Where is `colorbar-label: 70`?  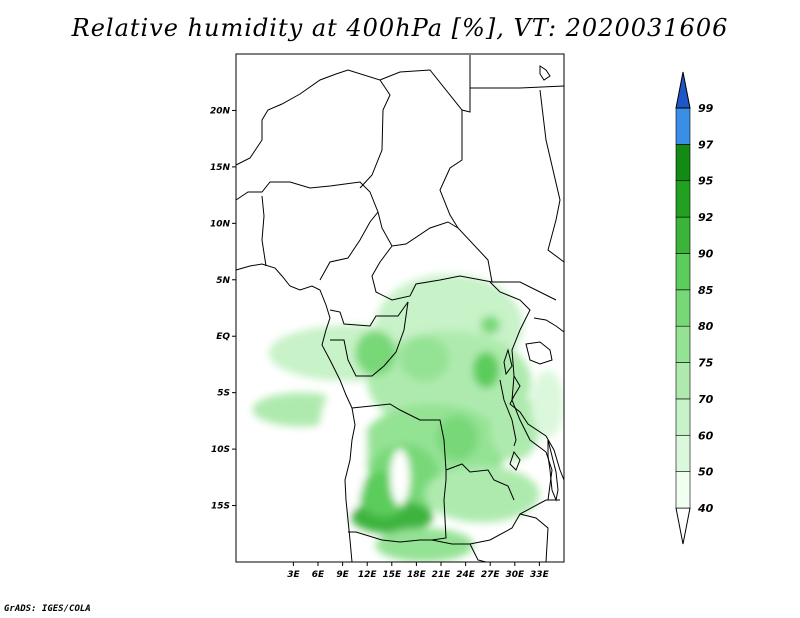 colorbar-label: 70 is located at coordinates (706, 399).